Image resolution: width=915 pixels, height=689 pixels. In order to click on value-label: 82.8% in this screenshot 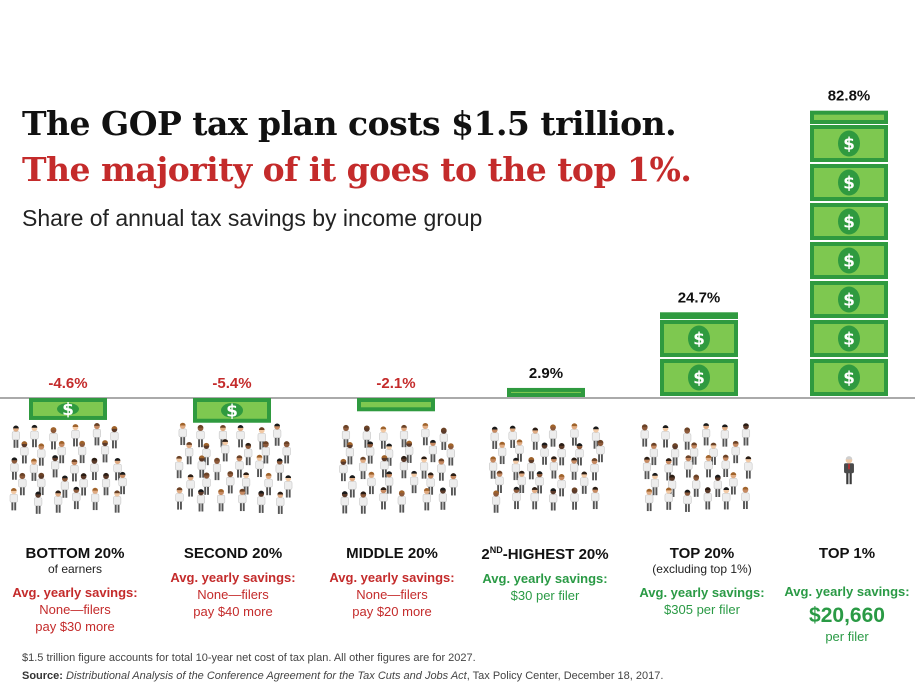, I will do `click(849, 96)`.